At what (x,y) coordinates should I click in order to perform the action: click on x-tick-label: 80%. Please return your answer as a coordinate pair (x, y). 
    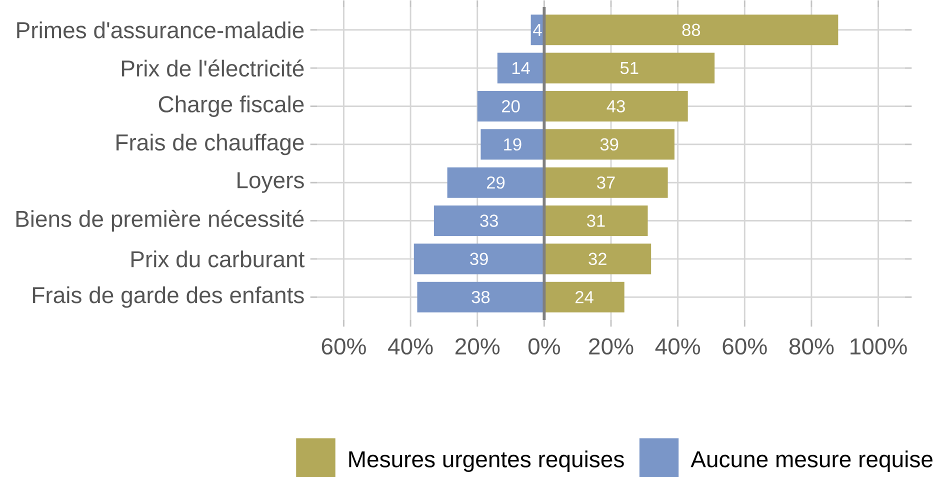
    Looking at the image, I should click on (811, 346).